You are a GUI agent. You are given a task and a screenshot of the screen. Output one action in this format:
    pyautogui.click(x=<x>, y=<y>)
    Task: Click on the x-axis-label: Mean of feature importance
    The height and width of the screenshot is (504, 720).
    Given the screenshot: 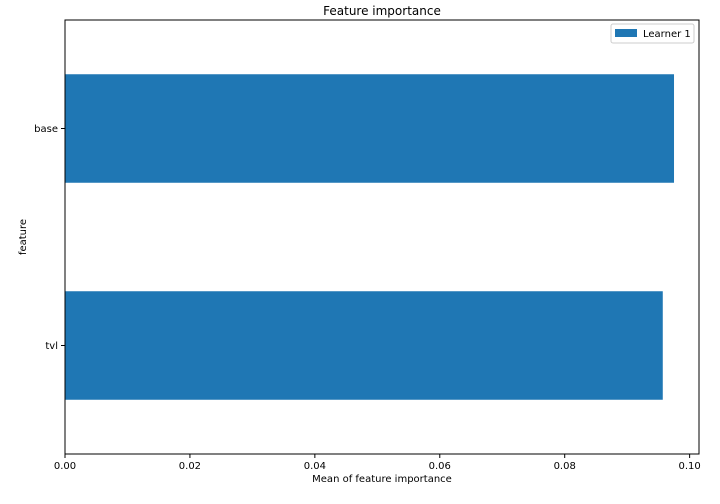 What is the action you would take?
    pyautogui.click(x=382, y=479)
    